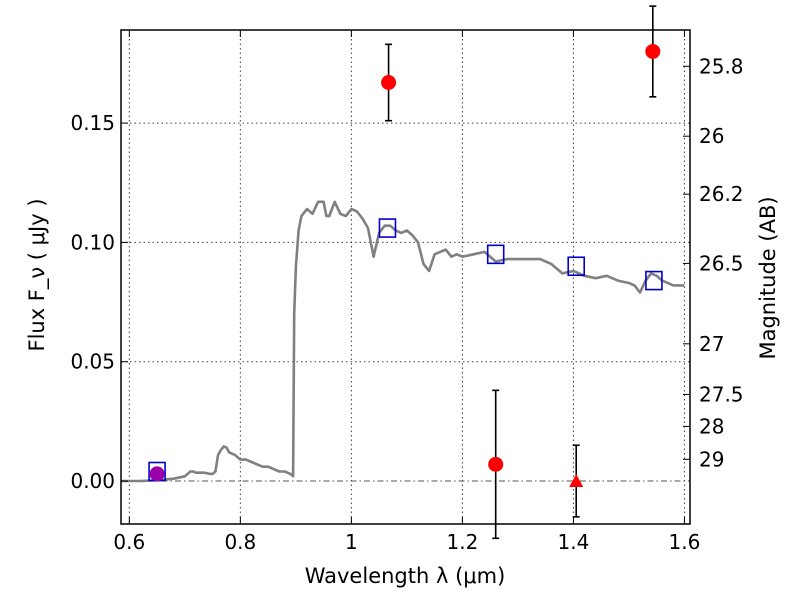 This screenshot has width=800, height=600. I want to click on observed-triangle-marker, so click(576, 481).